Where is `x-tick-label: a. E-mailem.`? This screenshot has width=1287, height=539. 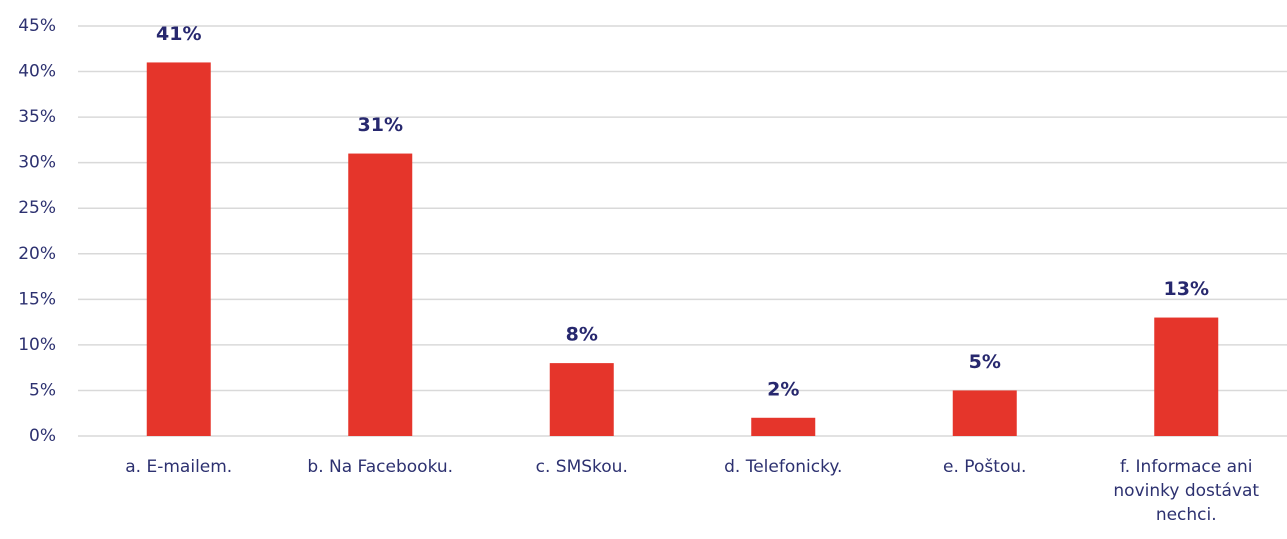
x-tick-label: a. E-mailem. is located at coordinates (179, 467).